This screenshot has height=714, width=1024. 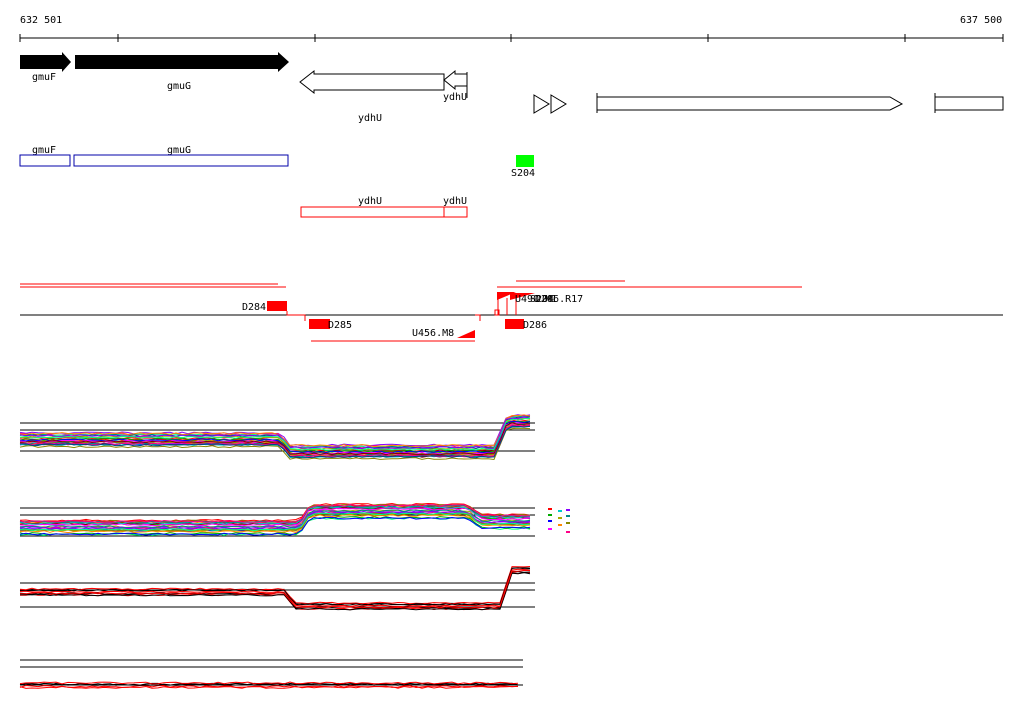 I want to click on panel-2-side-marks, so click(x=559, y=520).